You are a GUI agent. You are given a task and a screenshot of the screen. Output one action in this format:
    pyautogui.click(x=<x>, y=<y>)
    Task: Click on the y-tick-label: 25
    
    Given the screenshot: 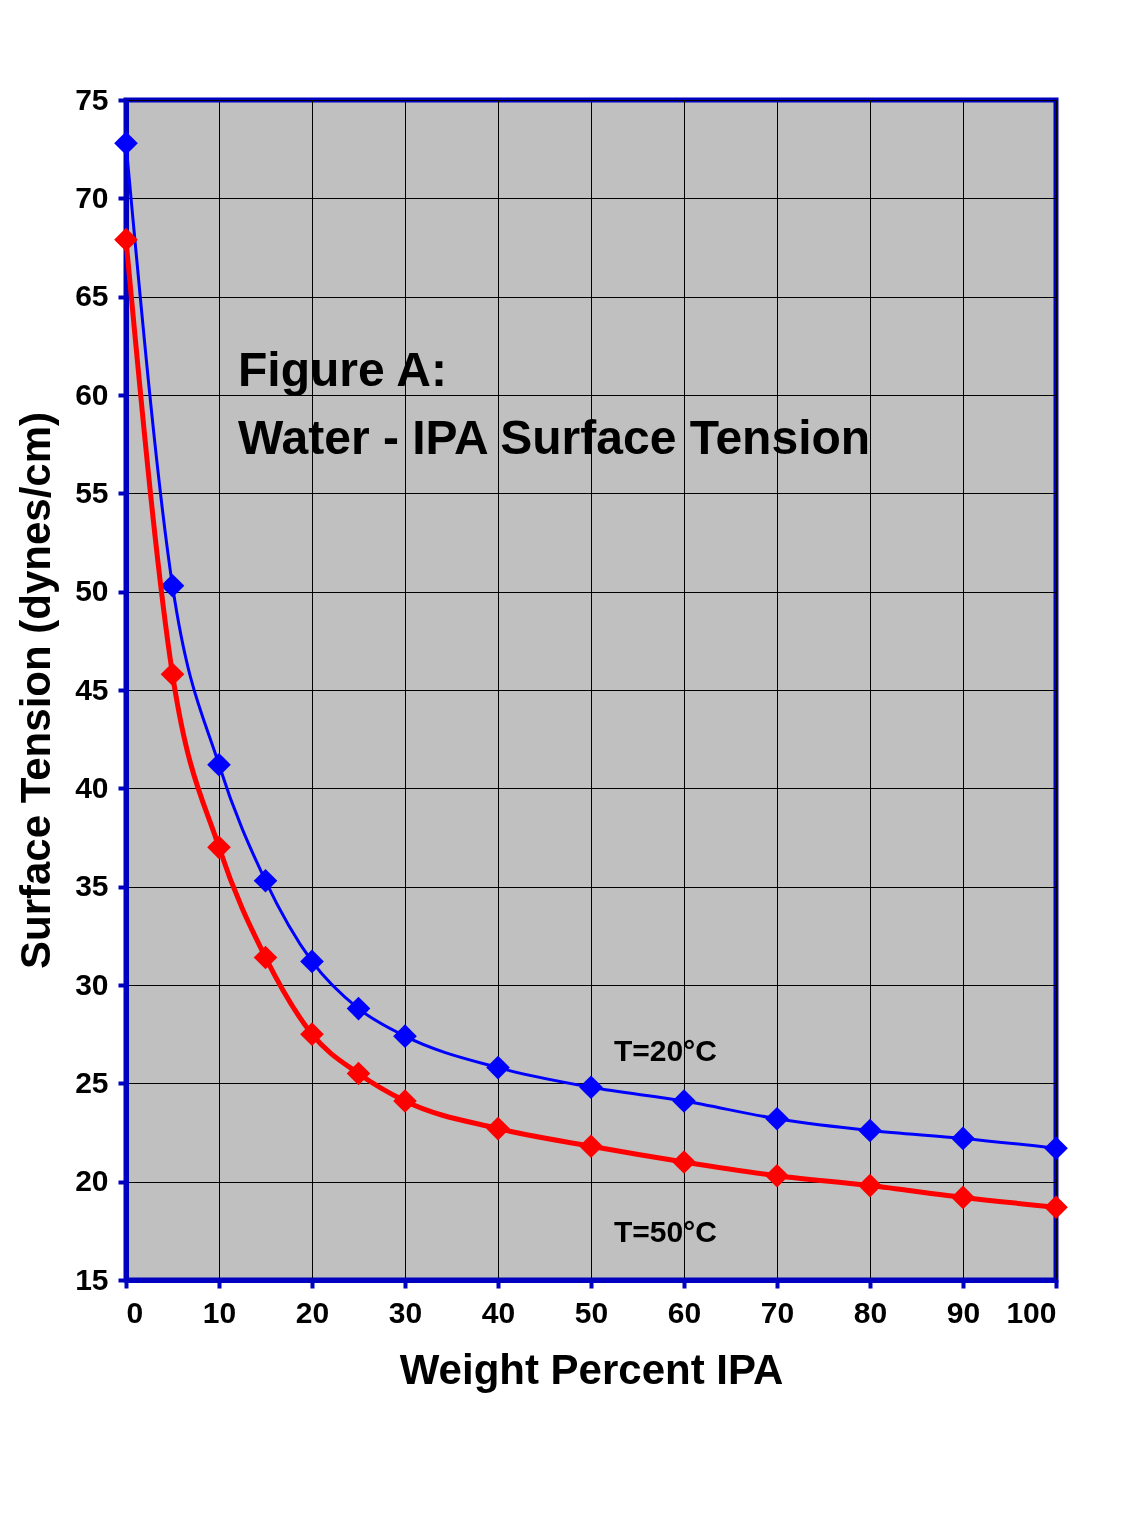 What is the action you would take?
    pyautogui.click(x=92, y=1082)
    